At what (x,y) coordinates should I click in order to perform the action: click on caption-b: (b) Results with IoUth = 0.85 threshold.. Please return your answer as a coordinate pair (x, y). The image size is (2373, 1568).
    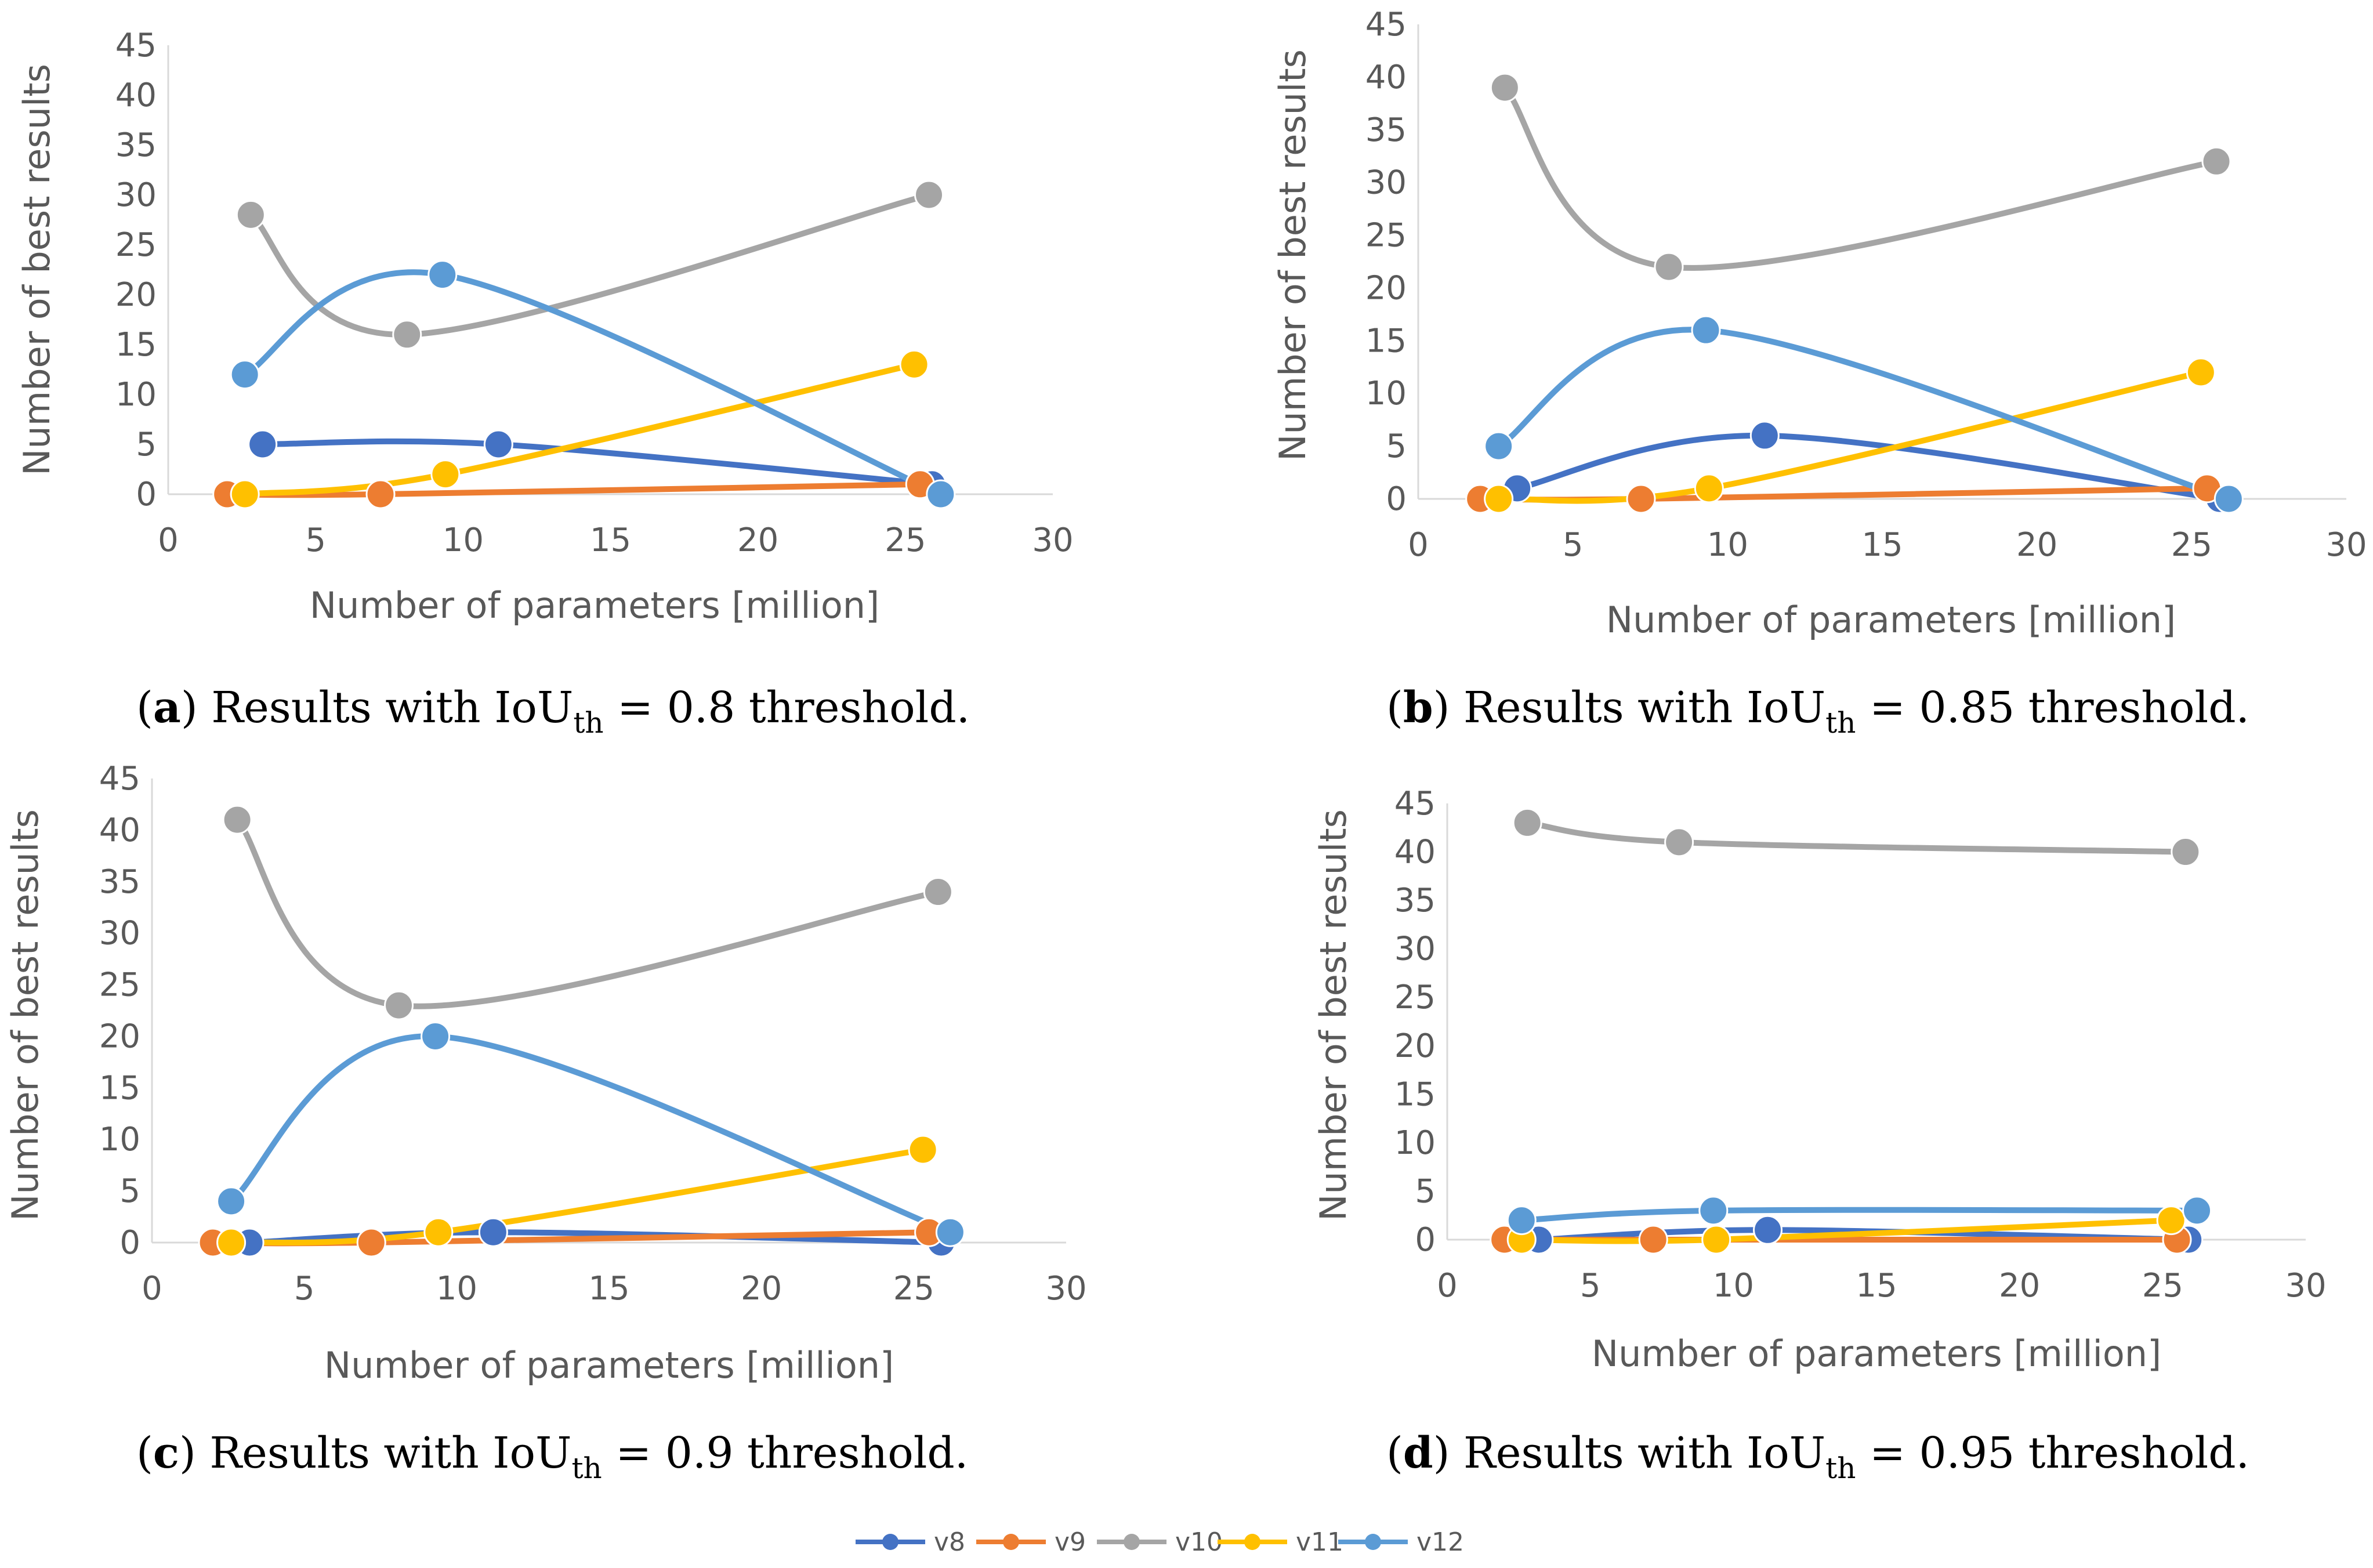
    Looking at the image, I should click on (1817, 711).